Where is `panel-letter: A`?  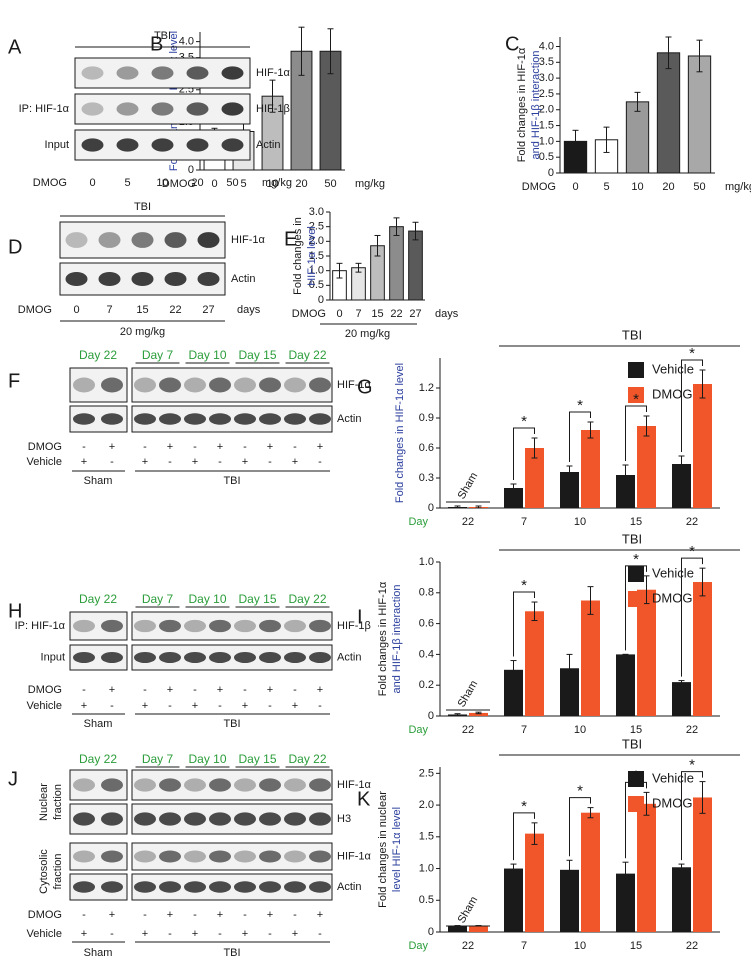
panel-letter: A is located at coordinates (15, 47).